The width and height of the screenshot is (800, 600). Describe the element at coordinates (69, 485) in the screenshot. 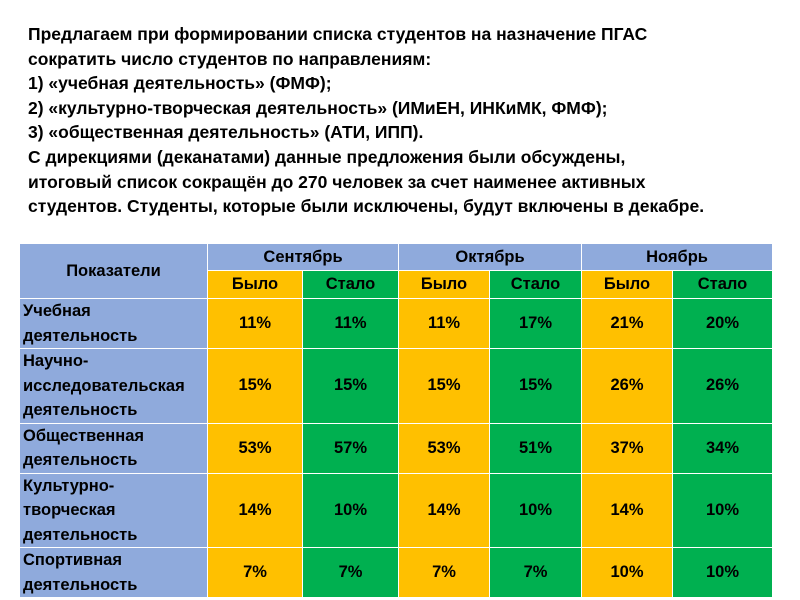

I see `row-label-line: Культурно-` at that location.